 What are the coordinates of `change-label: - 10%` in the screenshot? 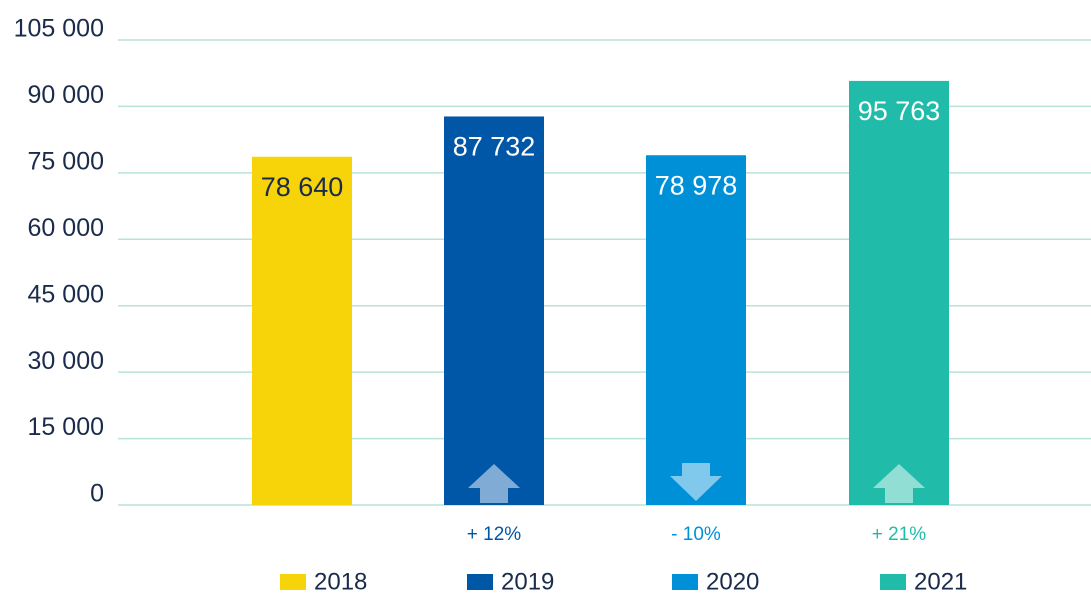 It's located at (696, 534).